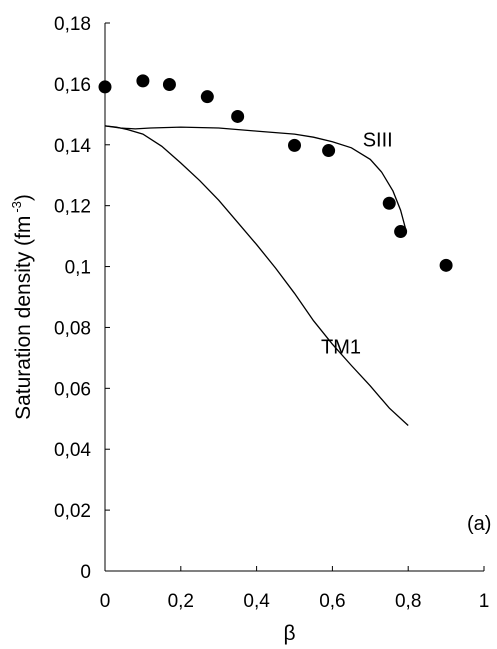  Describe the element at coordinates (105, 601) in the screenshot. I see `x-tick-label: 0` at that location.